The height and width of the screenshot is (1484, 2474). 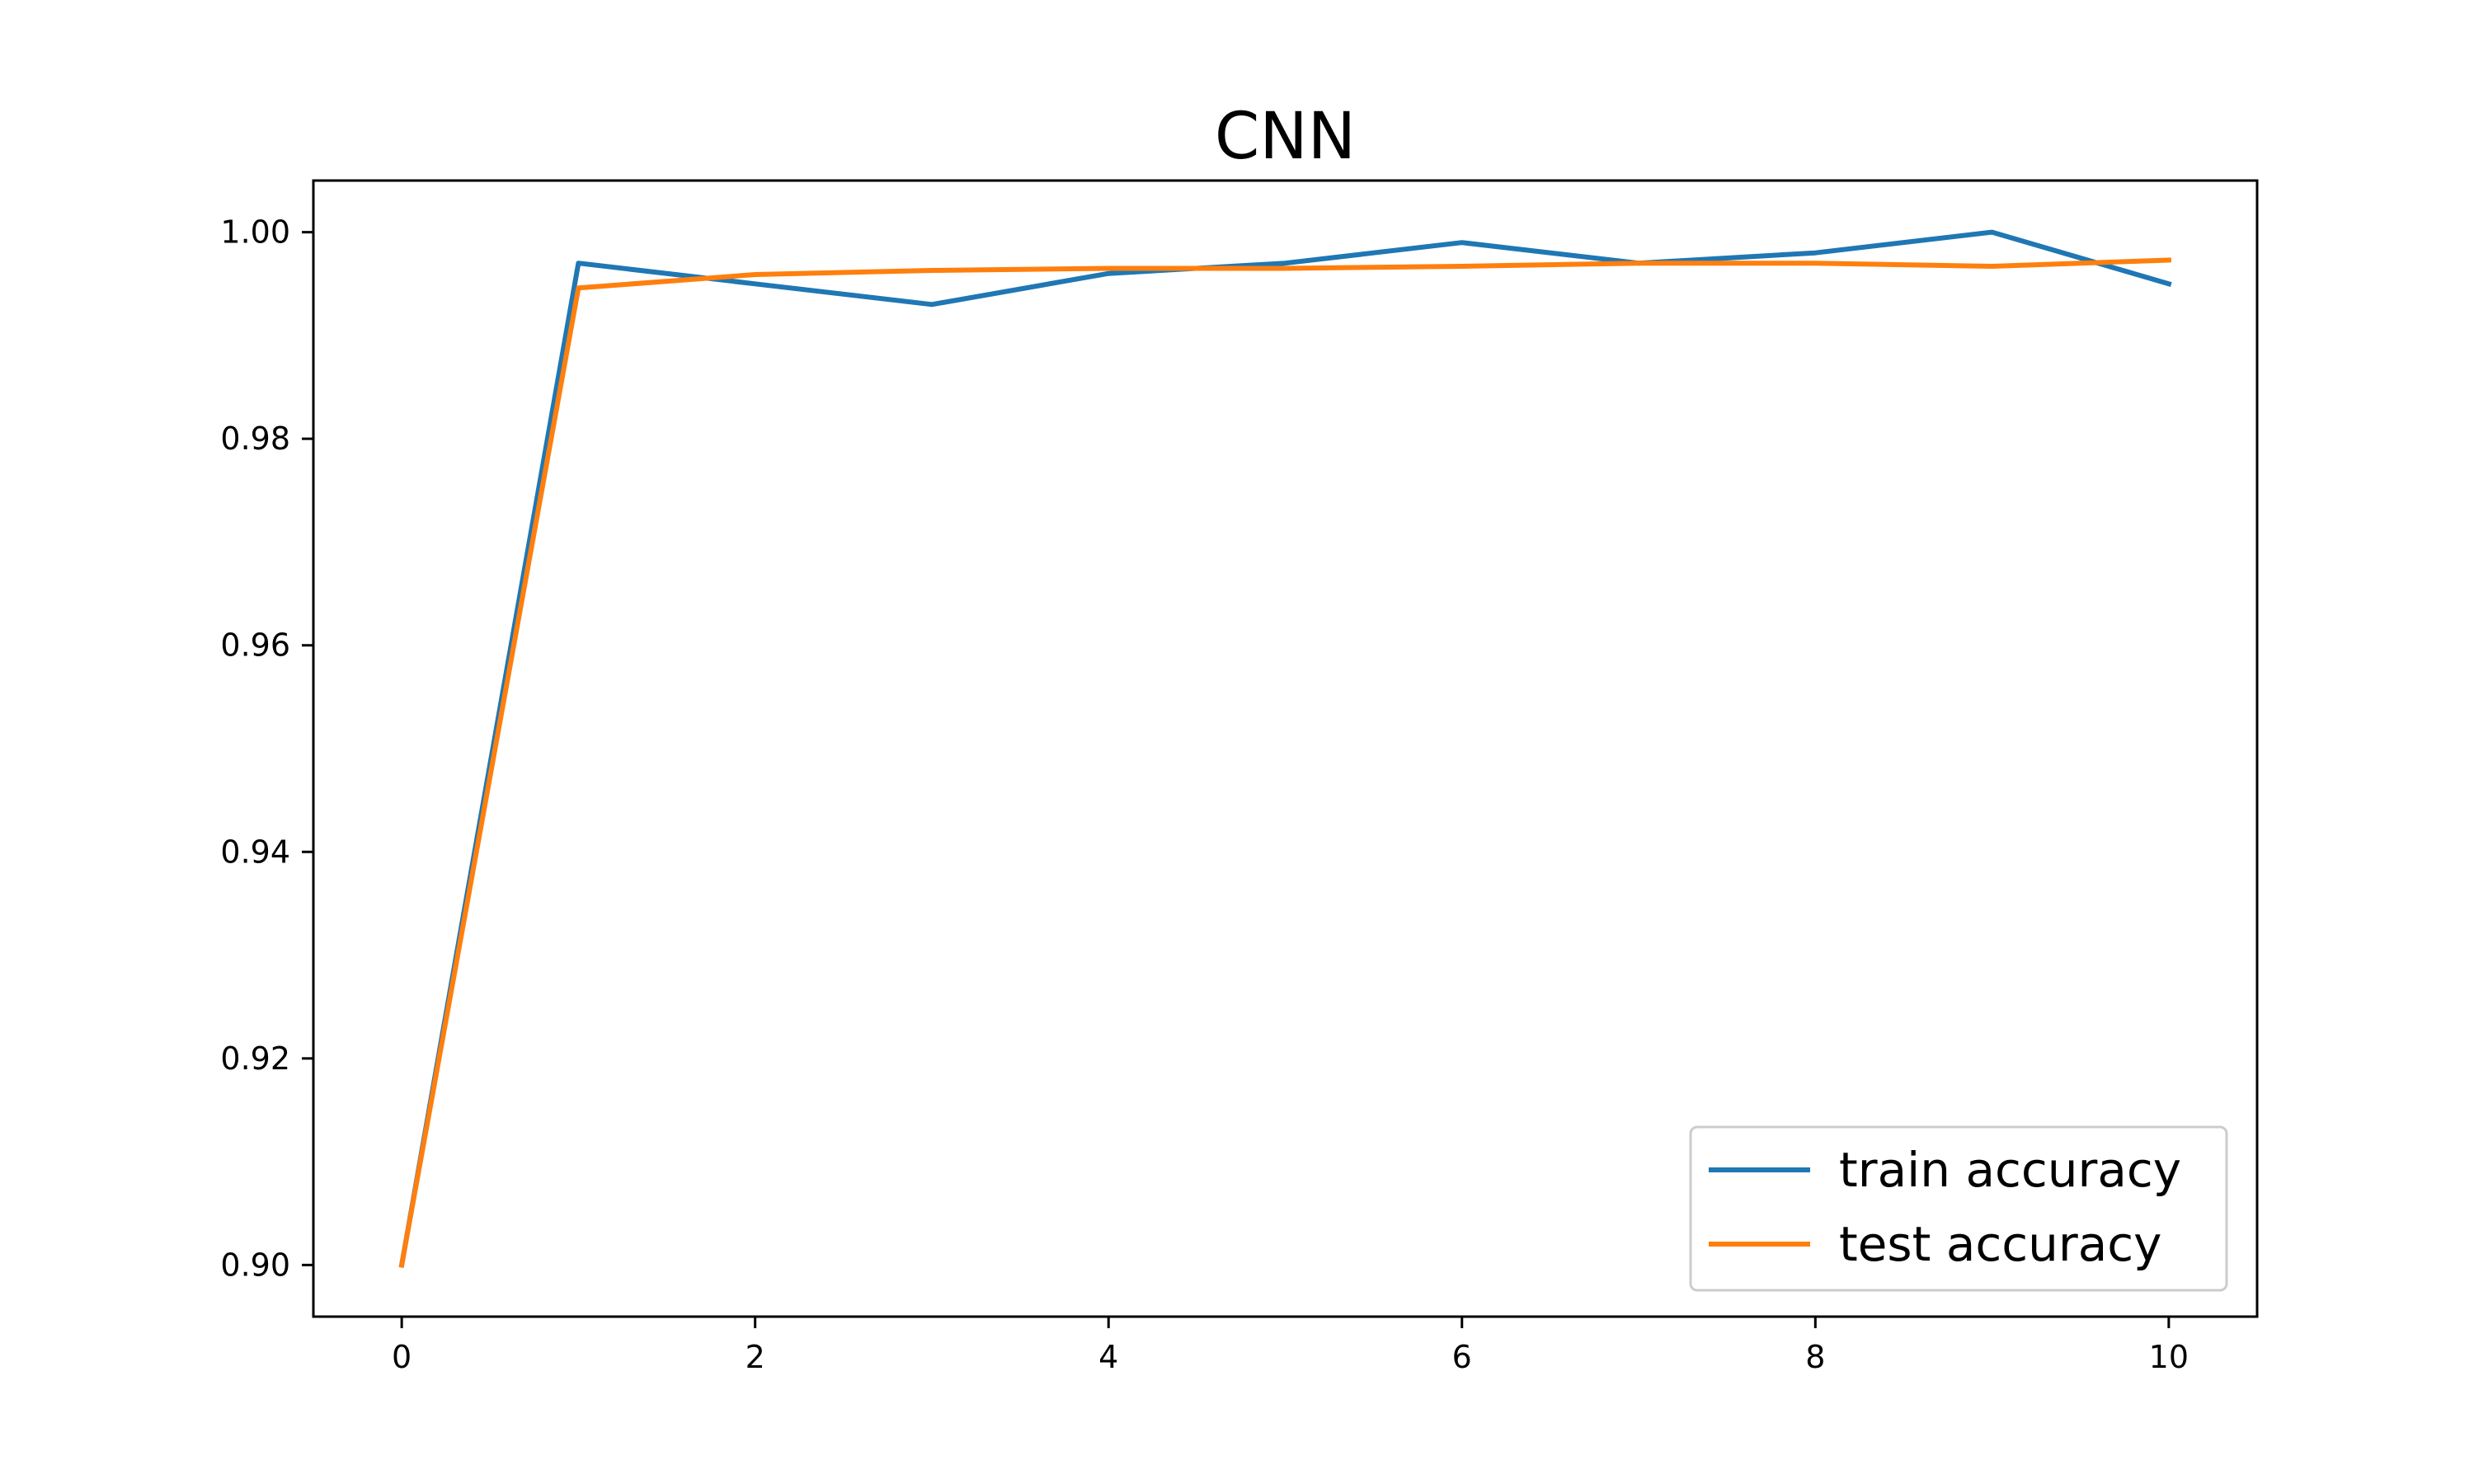 I want to click on legend-label: train accuracy, so click(x=2010, y=1170).